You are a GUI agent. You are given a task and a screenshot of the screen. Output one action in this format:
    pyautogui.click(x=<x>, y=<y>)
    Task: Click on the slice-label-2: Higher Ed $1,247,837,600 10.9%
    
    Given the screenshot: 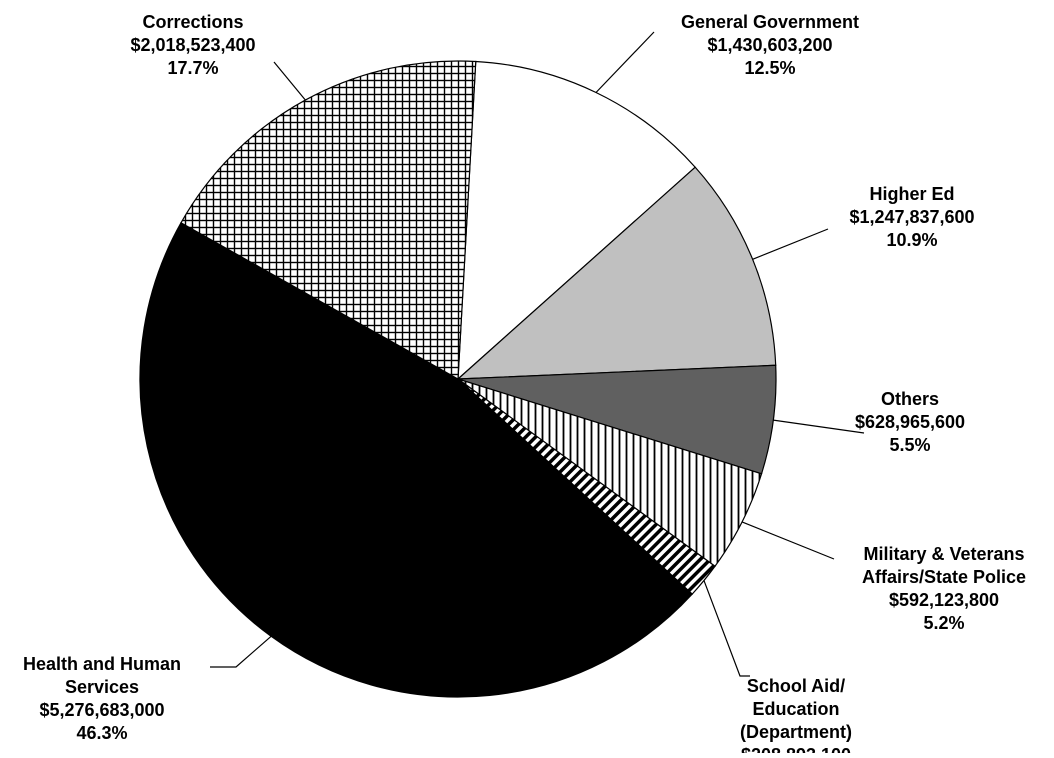 What is the action you would take?
    pyautogui.click(x=911, y=217)
    